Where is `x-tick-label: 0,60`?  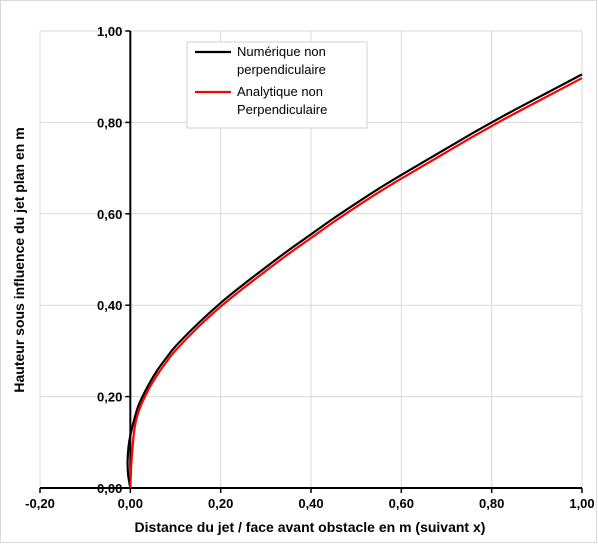 x-tick-label: 0,60 is located at coordinates (401, 503).